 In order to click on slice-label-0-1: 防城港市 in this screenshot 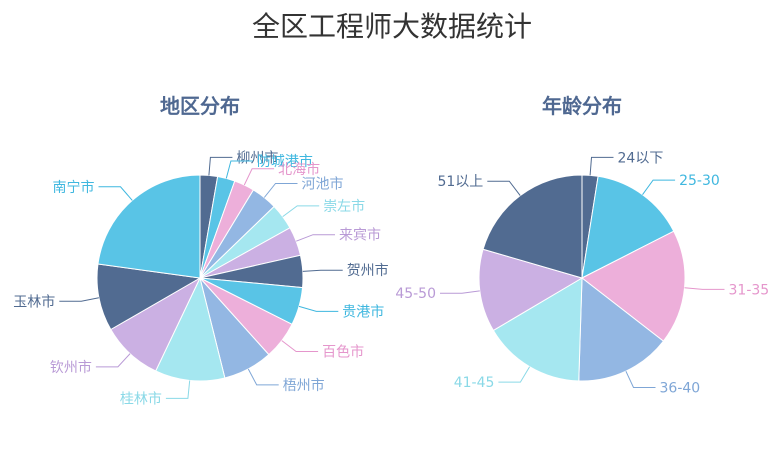, I will do `click(285, 161)`.